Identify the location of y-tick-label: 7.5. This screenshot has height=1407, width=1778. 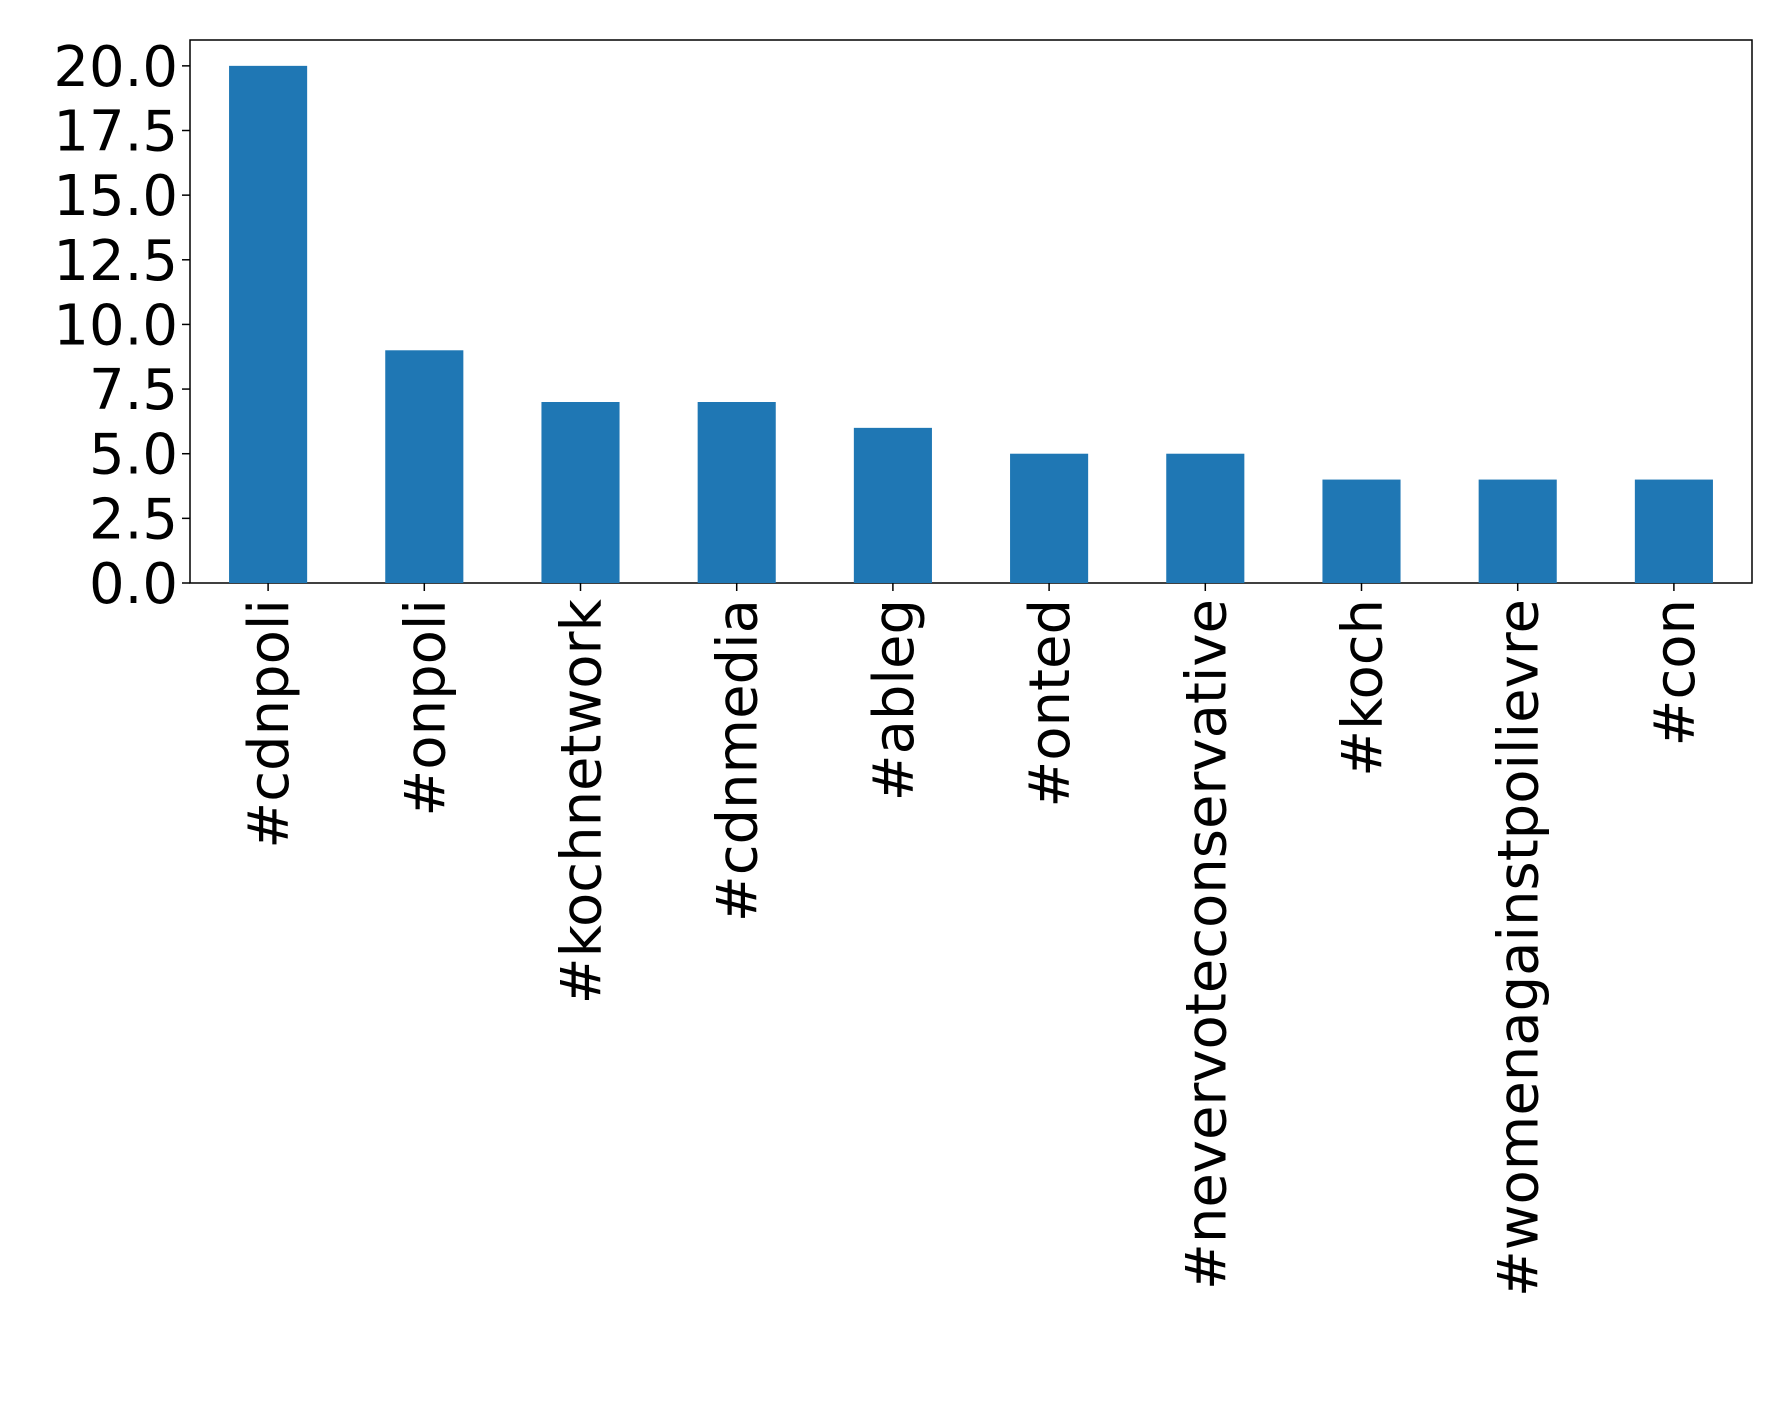
(133, 390).